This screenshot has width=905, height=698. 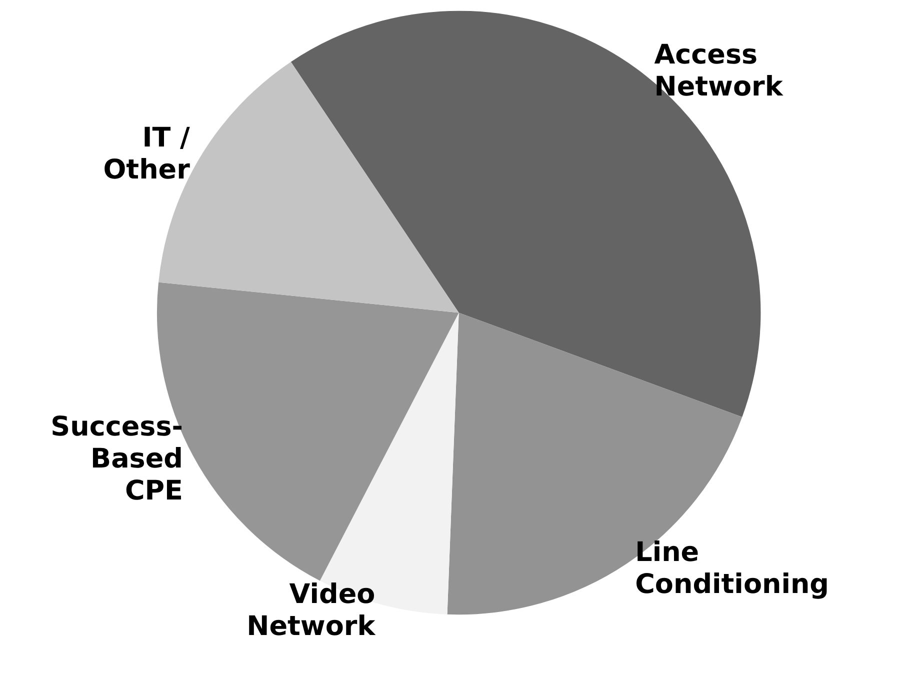 What do you see at coordinates (732, 568) in the screenshot?
I see `slice-label: Line Conditioning` at bounding box center [732, 568].